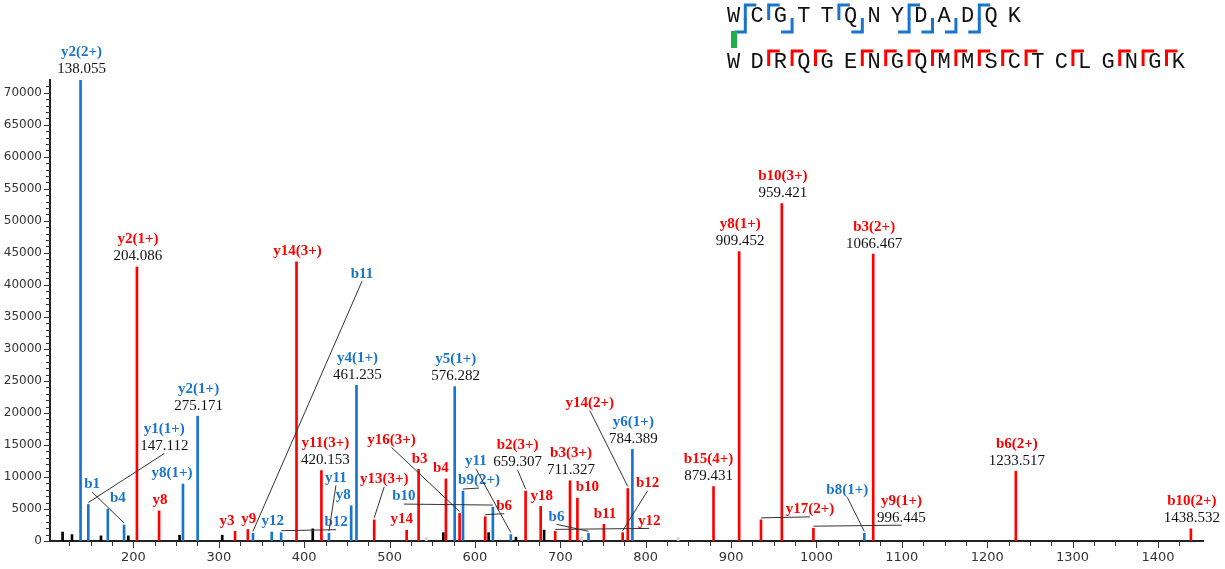  What do you see at coordinates (133, 557) in the screenshot?
I see `x-tick-label: 200` at bounding box center [133, 557].